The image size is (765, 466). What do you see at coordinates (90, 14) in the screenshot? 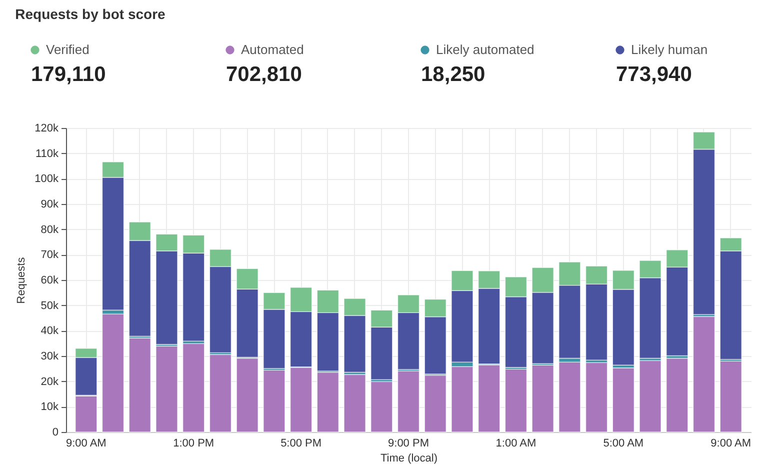
I see `chart-title: Requests by bot score` at bounding box center [90, 14].